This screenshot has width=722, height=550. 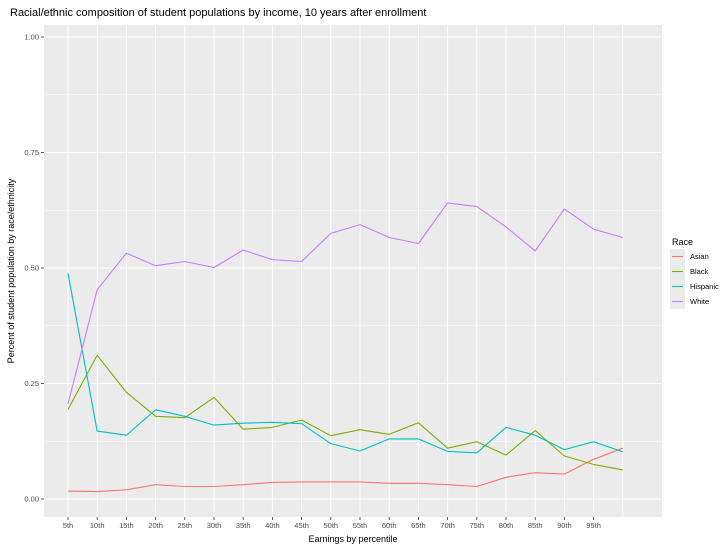 I want to click on x-tick-label: 30th, so click(x=214, y=525).